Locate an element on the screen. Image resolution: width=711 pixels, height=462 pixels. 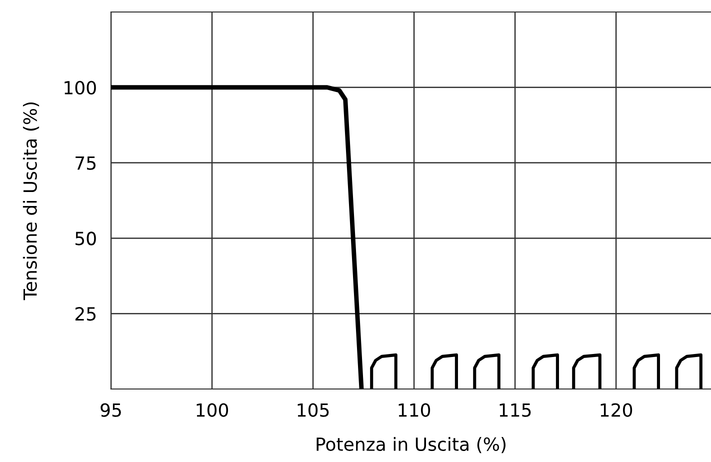
x-tick-label: 110 is located at coordinates (414, 410).